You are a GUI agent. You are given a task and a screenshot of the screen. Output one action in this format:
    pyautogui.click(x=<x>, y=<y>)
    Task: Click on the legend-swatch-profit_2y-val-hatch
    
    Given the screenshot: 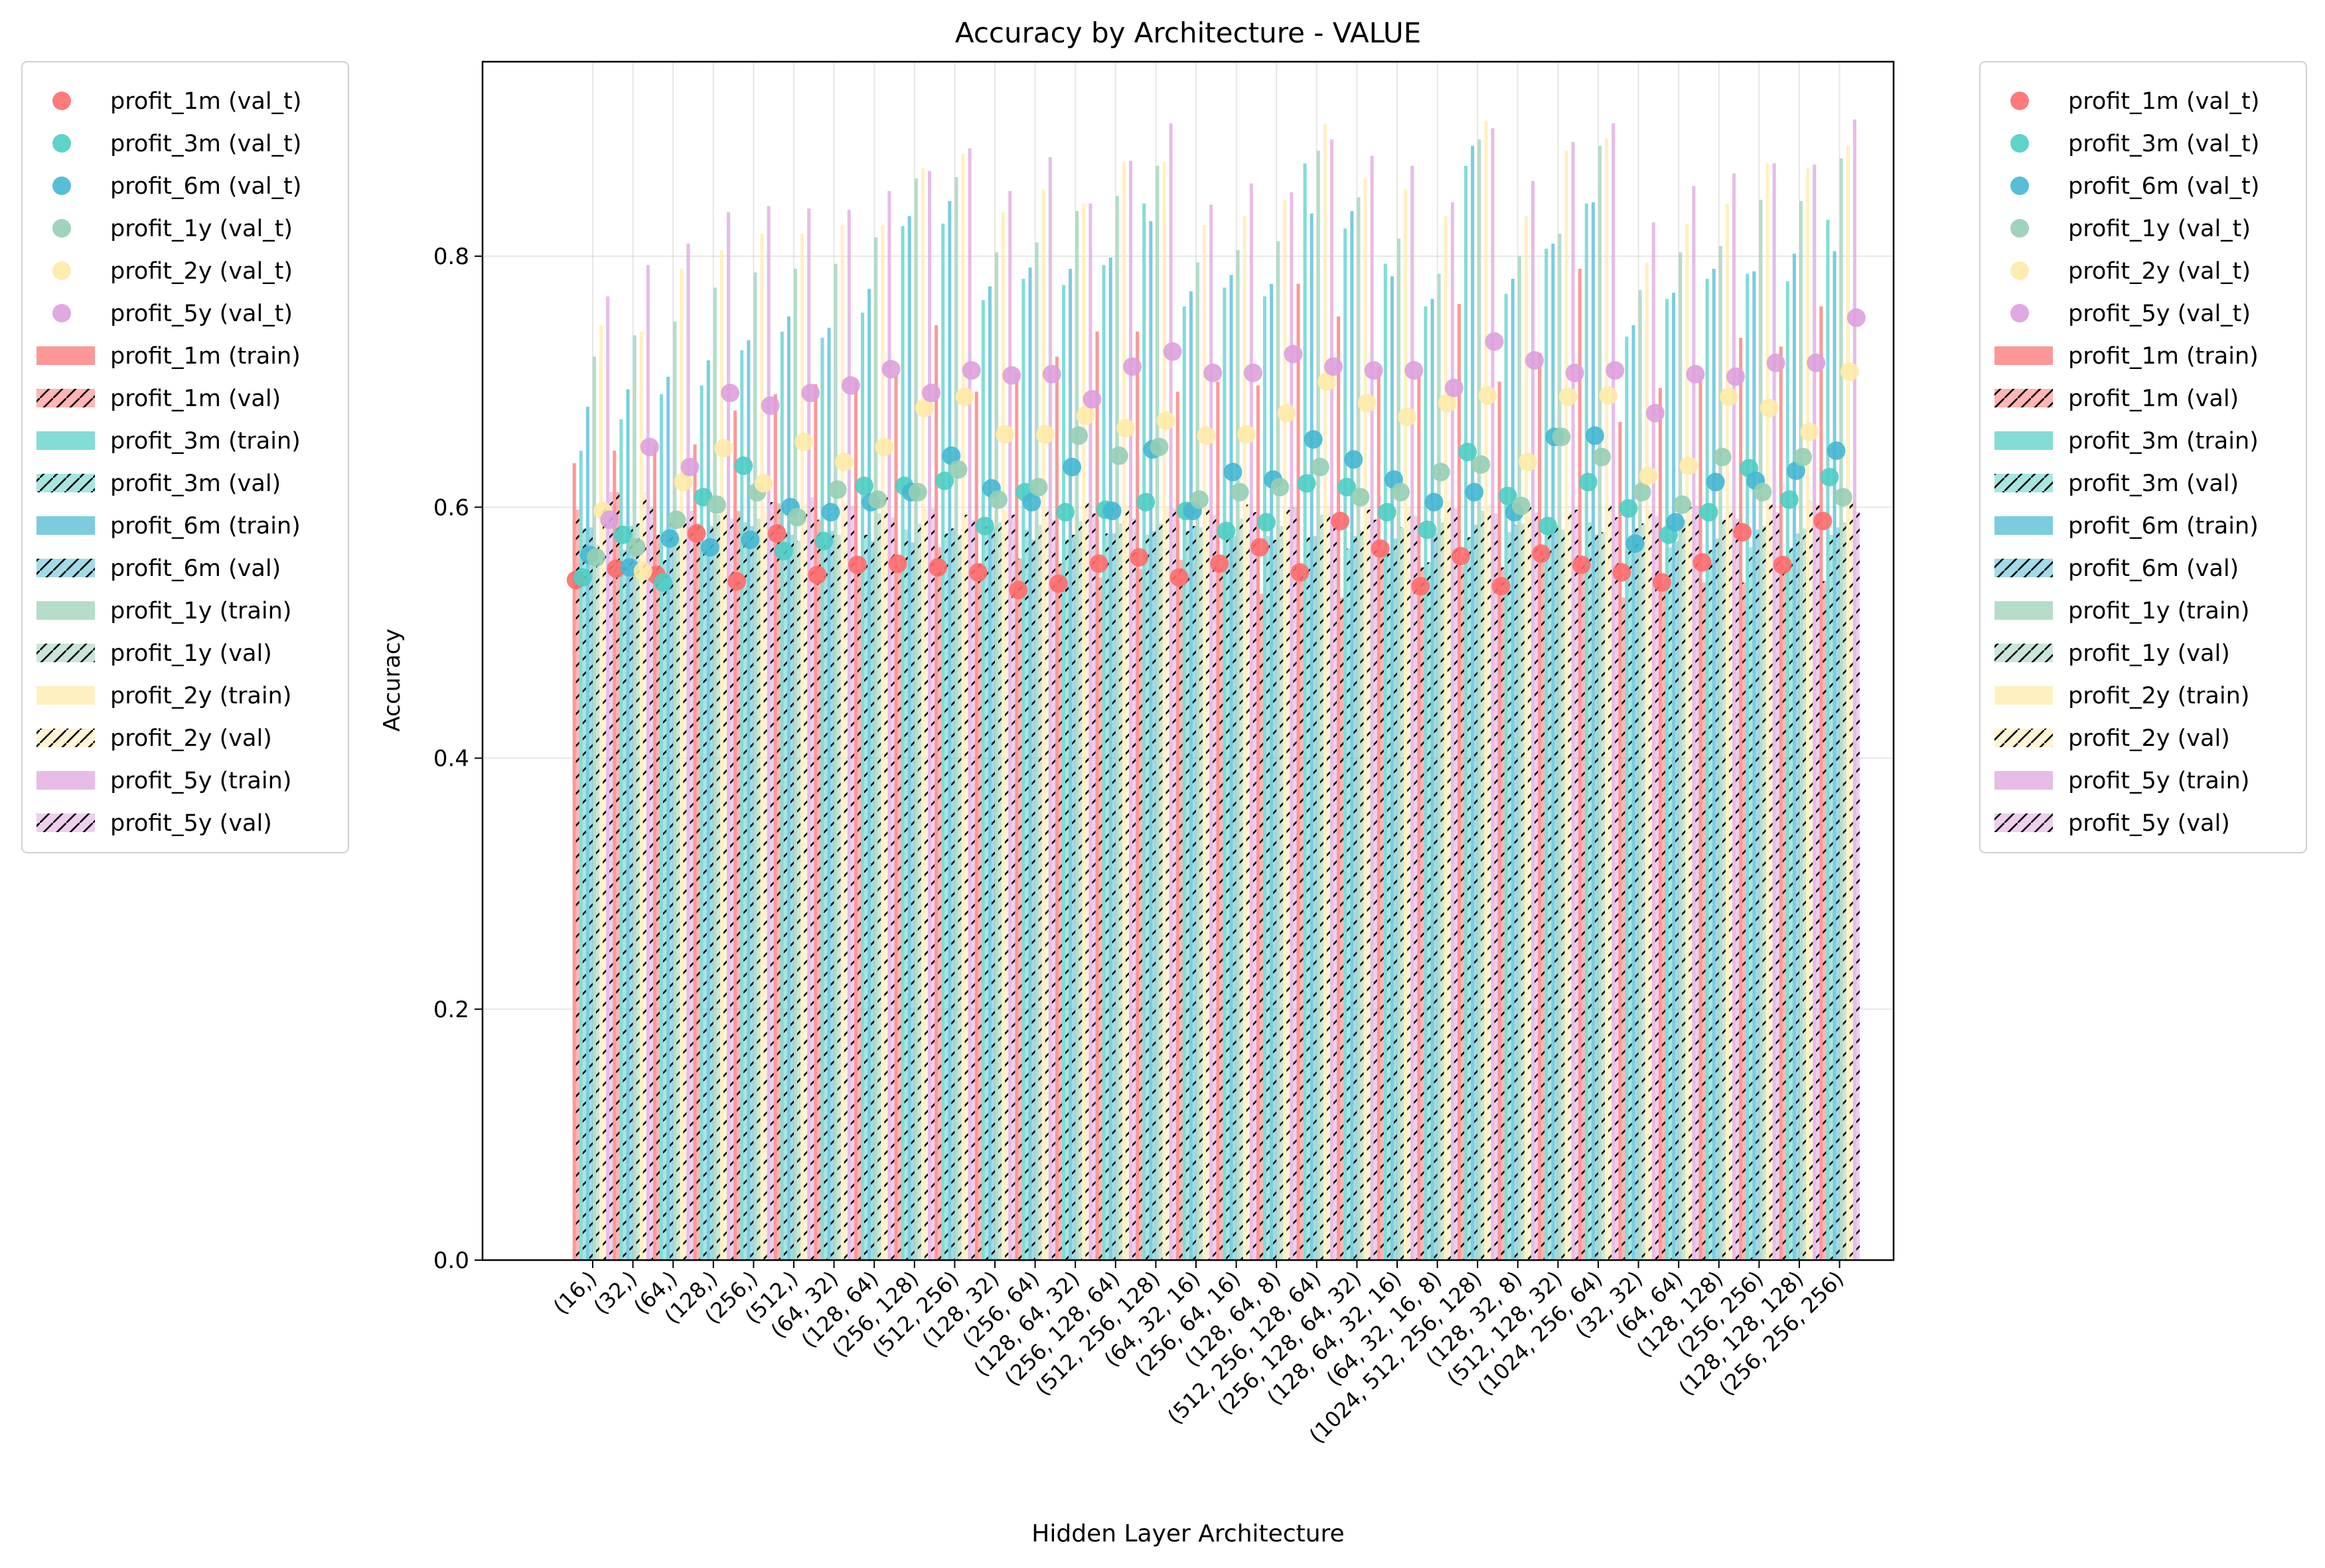 What is the action you would take?
    pyautogui.click(x=2023, y=738)
    